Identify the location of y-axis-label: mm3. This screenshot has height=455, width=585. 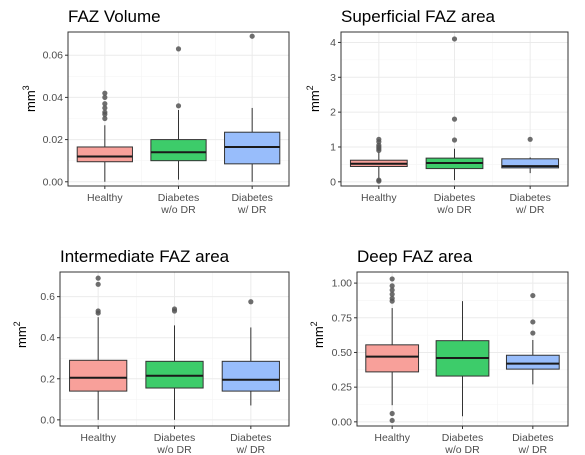
(29, 98).